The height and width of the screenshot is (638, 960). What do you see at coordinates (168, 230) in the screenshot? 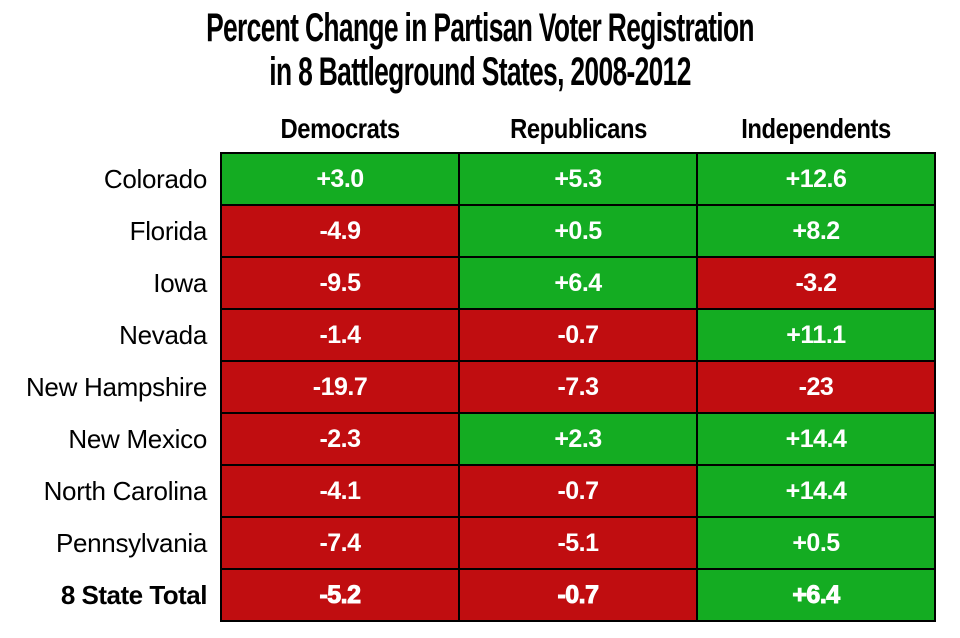
I see `row-label: Florida` at bounding box center [168, 230].